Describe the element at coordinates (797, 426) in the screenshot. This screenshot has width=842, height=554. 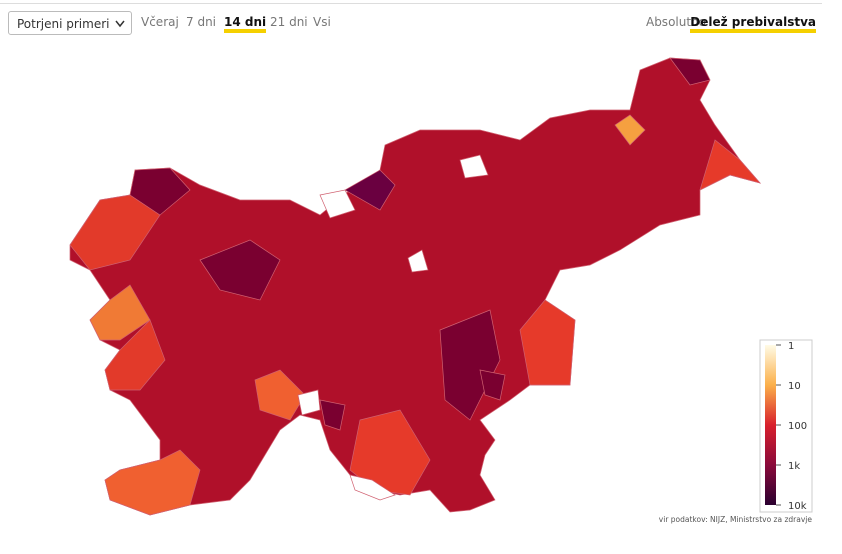
I see `legend-label: 100` at that location.